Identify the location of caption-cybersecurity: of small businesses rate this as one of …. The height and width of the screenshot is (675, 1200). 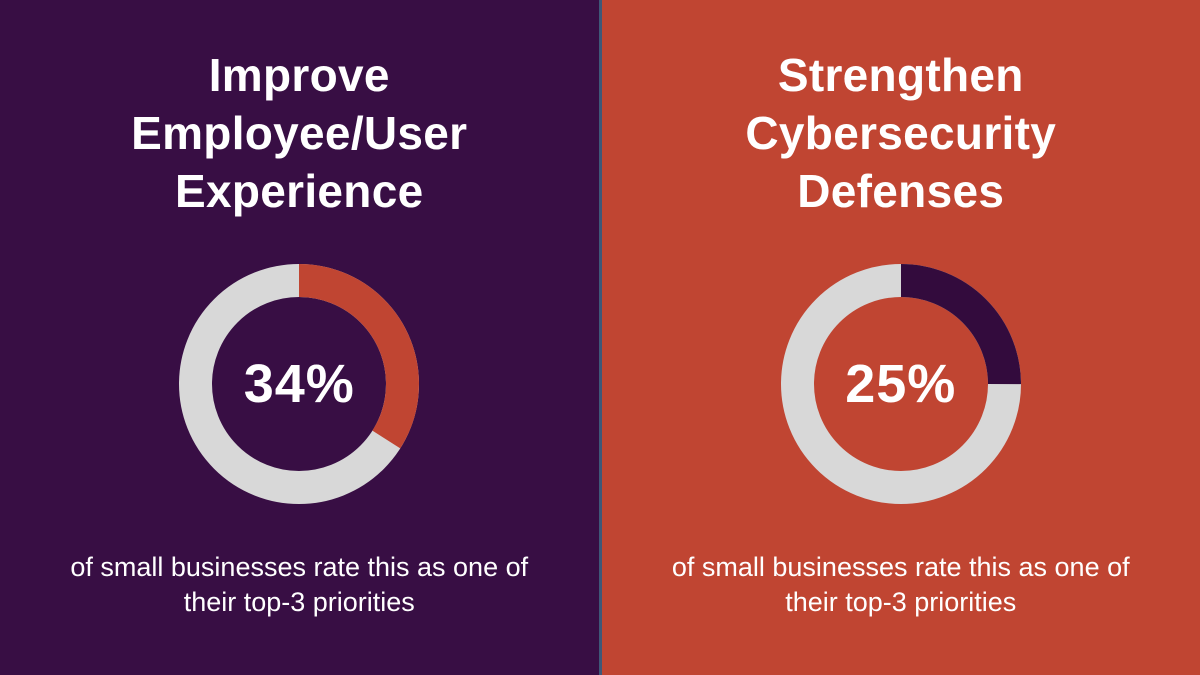
(900, 584).